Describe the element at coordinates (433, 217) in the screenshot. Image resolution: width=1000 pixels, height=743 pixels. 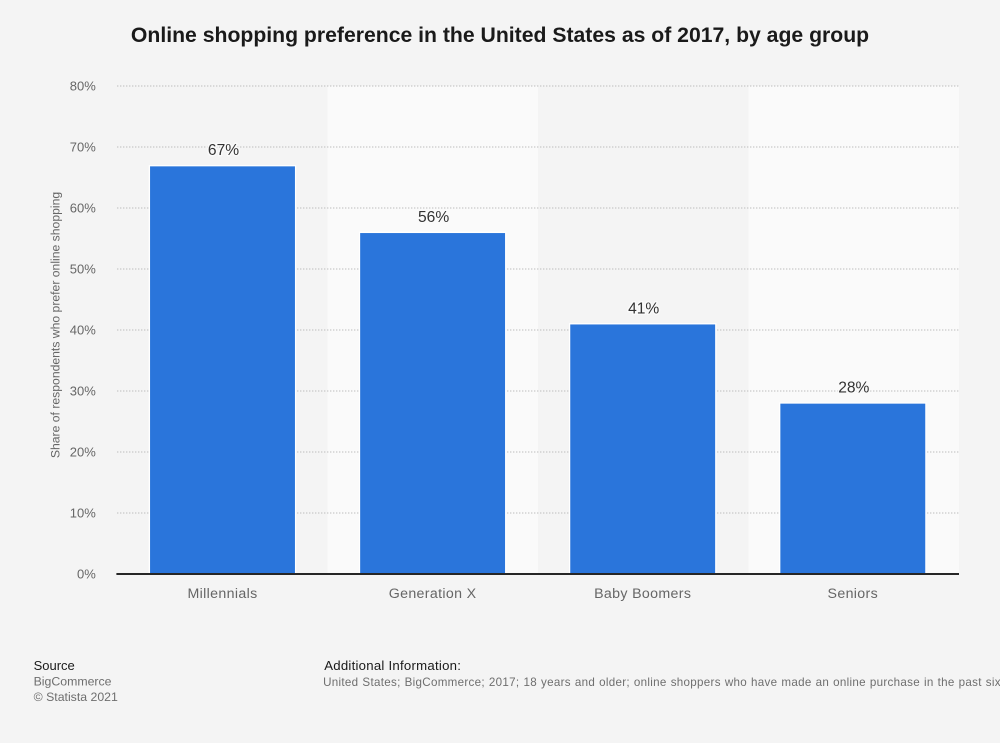
I see `svg-text: 56%` at that location.